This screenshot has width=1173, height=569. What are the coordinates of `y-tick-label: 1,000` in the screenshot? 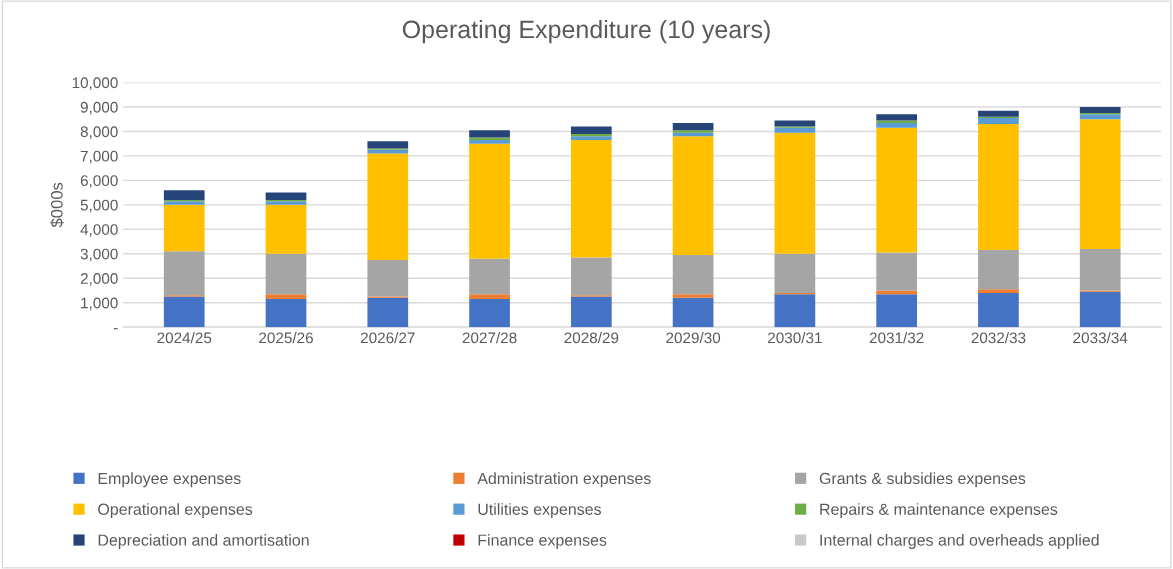 It's located at (99, 304).